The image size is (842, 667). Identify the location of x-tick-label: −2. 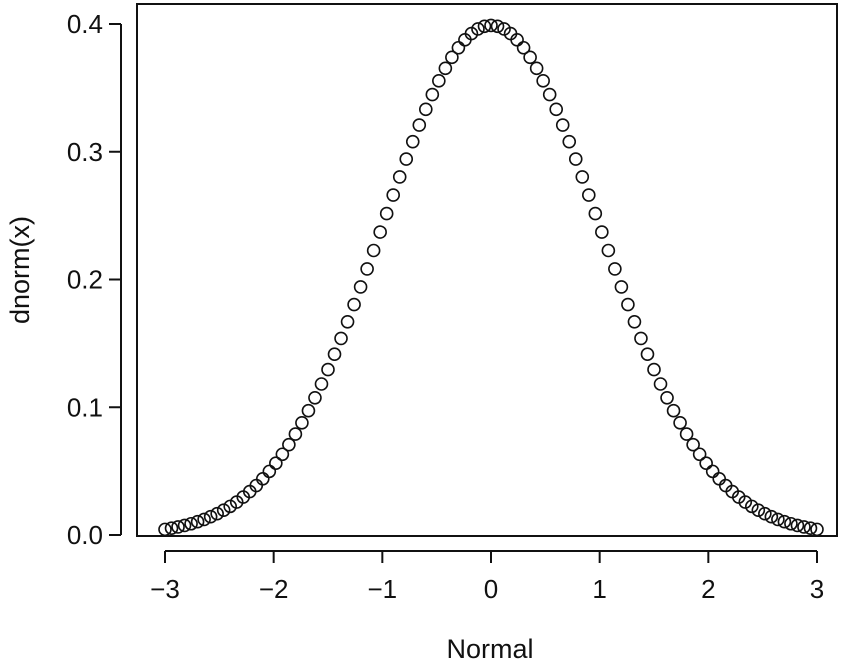
(274, 589).